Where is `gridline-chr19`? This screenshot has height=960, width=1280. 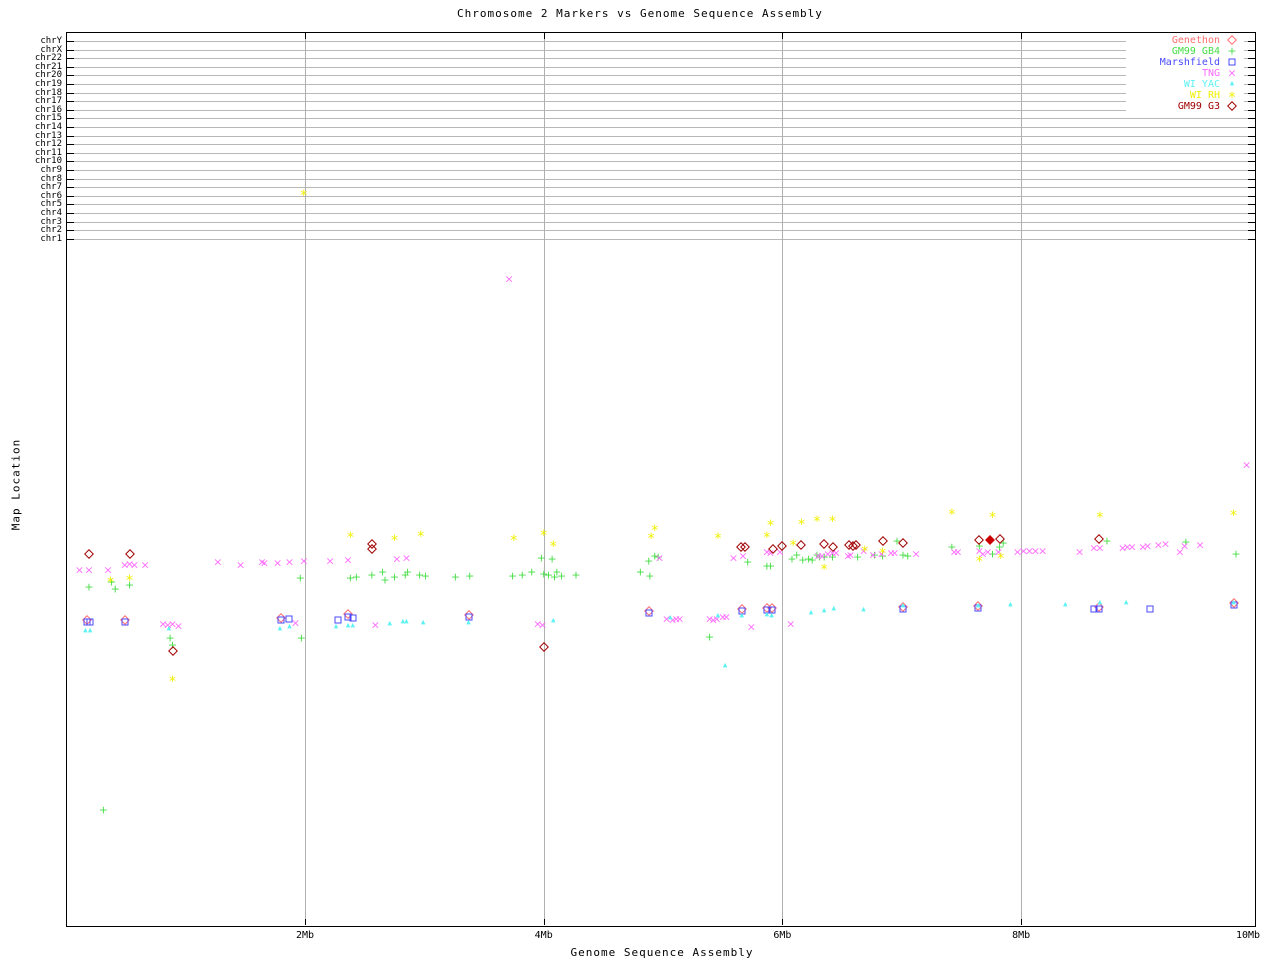 gridline-chr19 is located at coordinates (661, 84).